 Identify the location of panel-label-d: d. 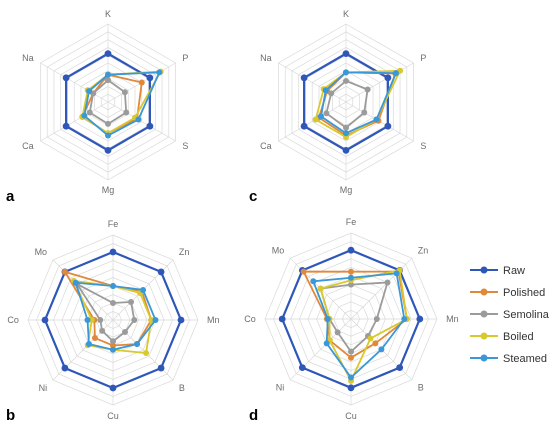
(253, 415).